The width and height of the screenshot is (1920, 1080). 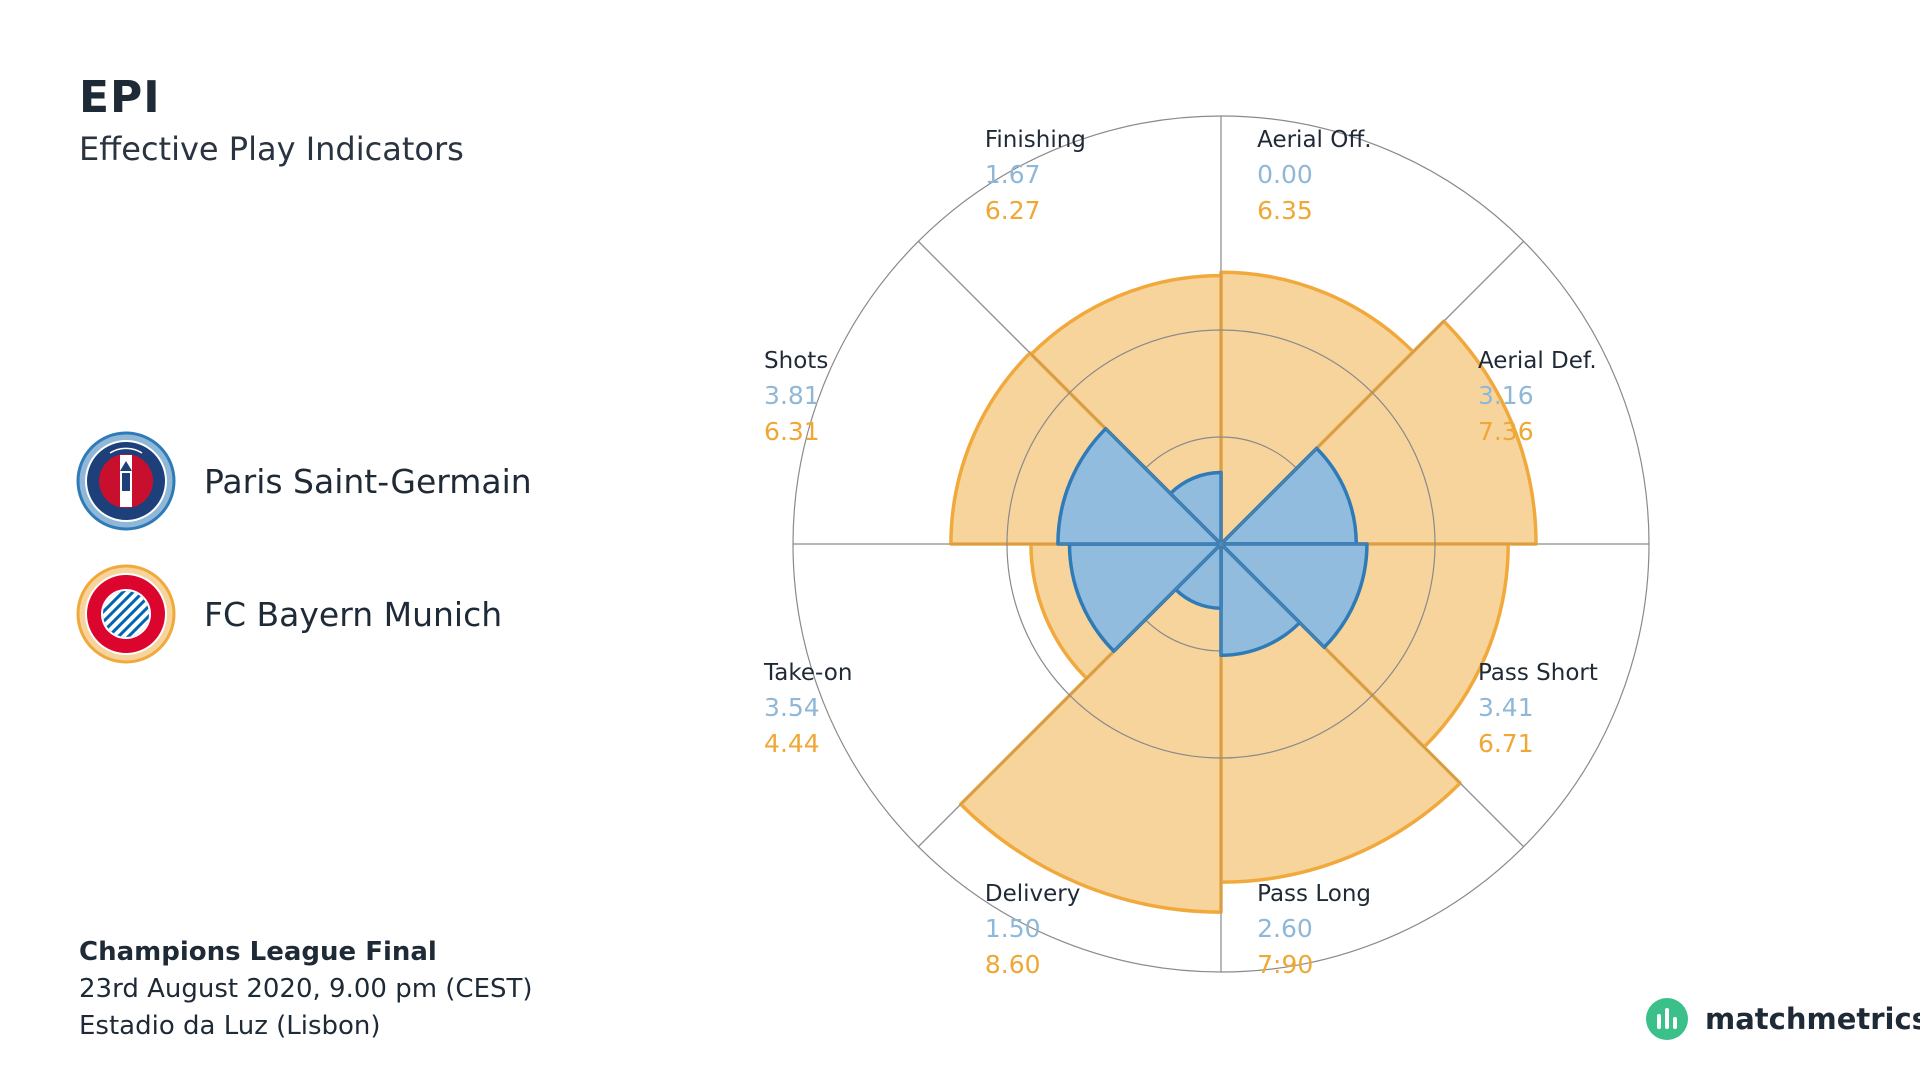 What do you see at coordinates (1013, 928) in the screenshot?
I see `psg-value-label: 1.50` at bounding box center [1013, 928].